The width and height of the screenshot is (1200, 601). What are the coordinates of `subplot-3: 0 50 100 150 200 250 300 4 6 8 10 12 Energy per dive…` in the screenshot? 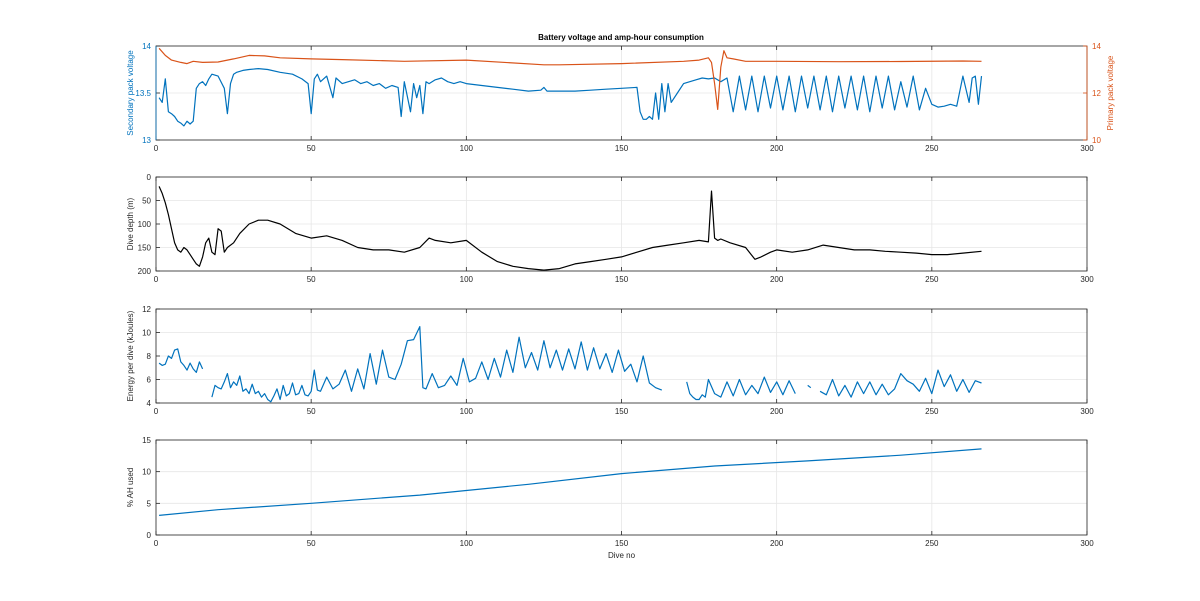 It's located at (610, 360).